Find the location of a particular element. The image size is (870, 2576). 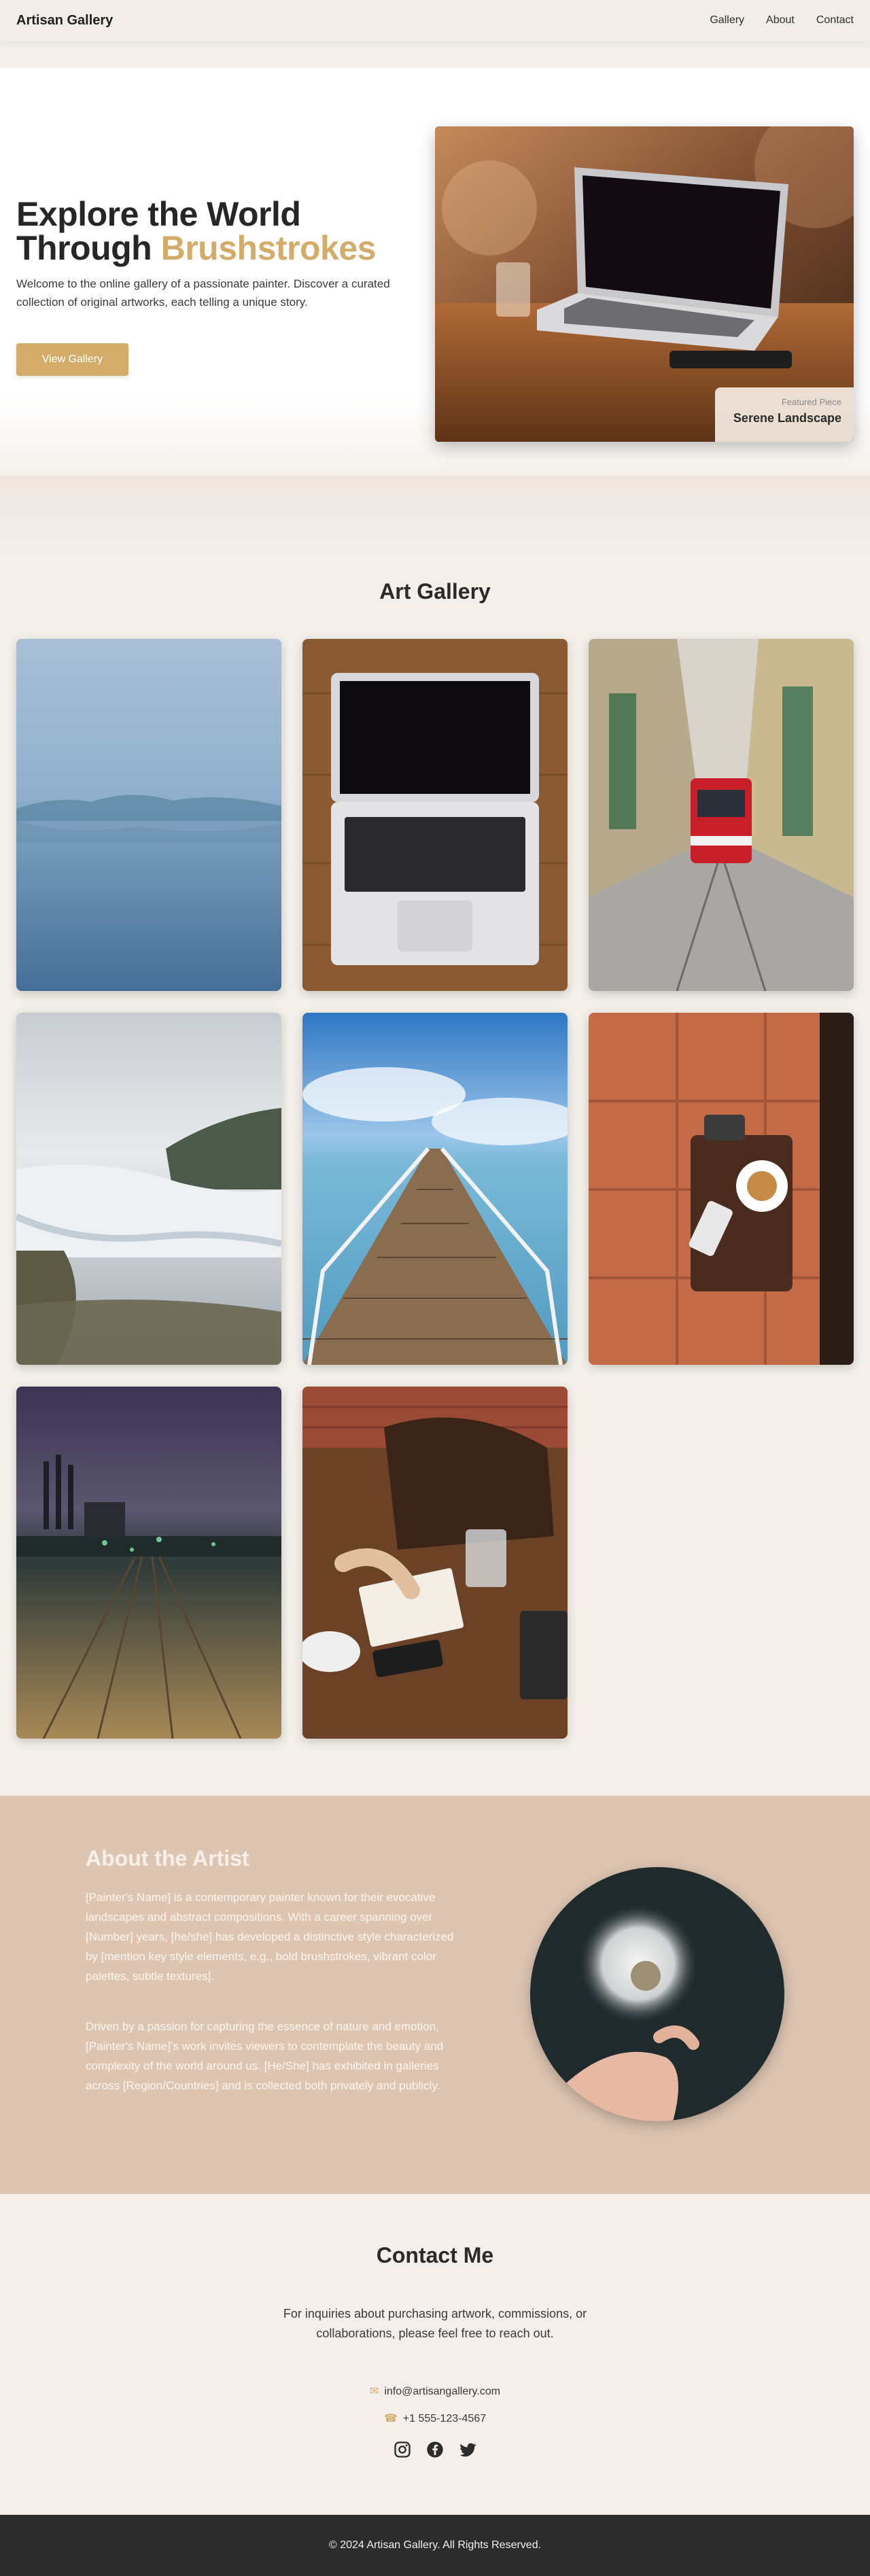

phone-icon: ☎ is located at coordinates (391, 2418).